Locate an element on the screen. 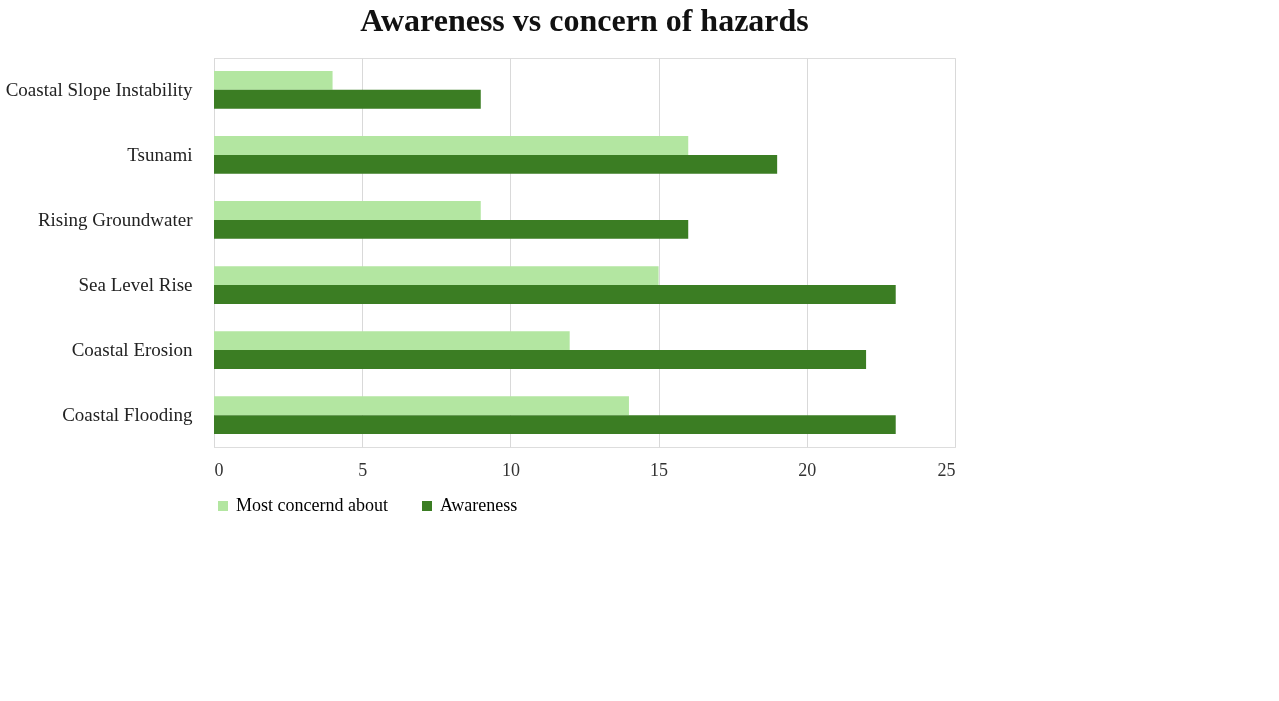 Image resolution: width=1279 pixels, height=701 pixels. x-tick-label: 25 is located at coordinates (946, 469).